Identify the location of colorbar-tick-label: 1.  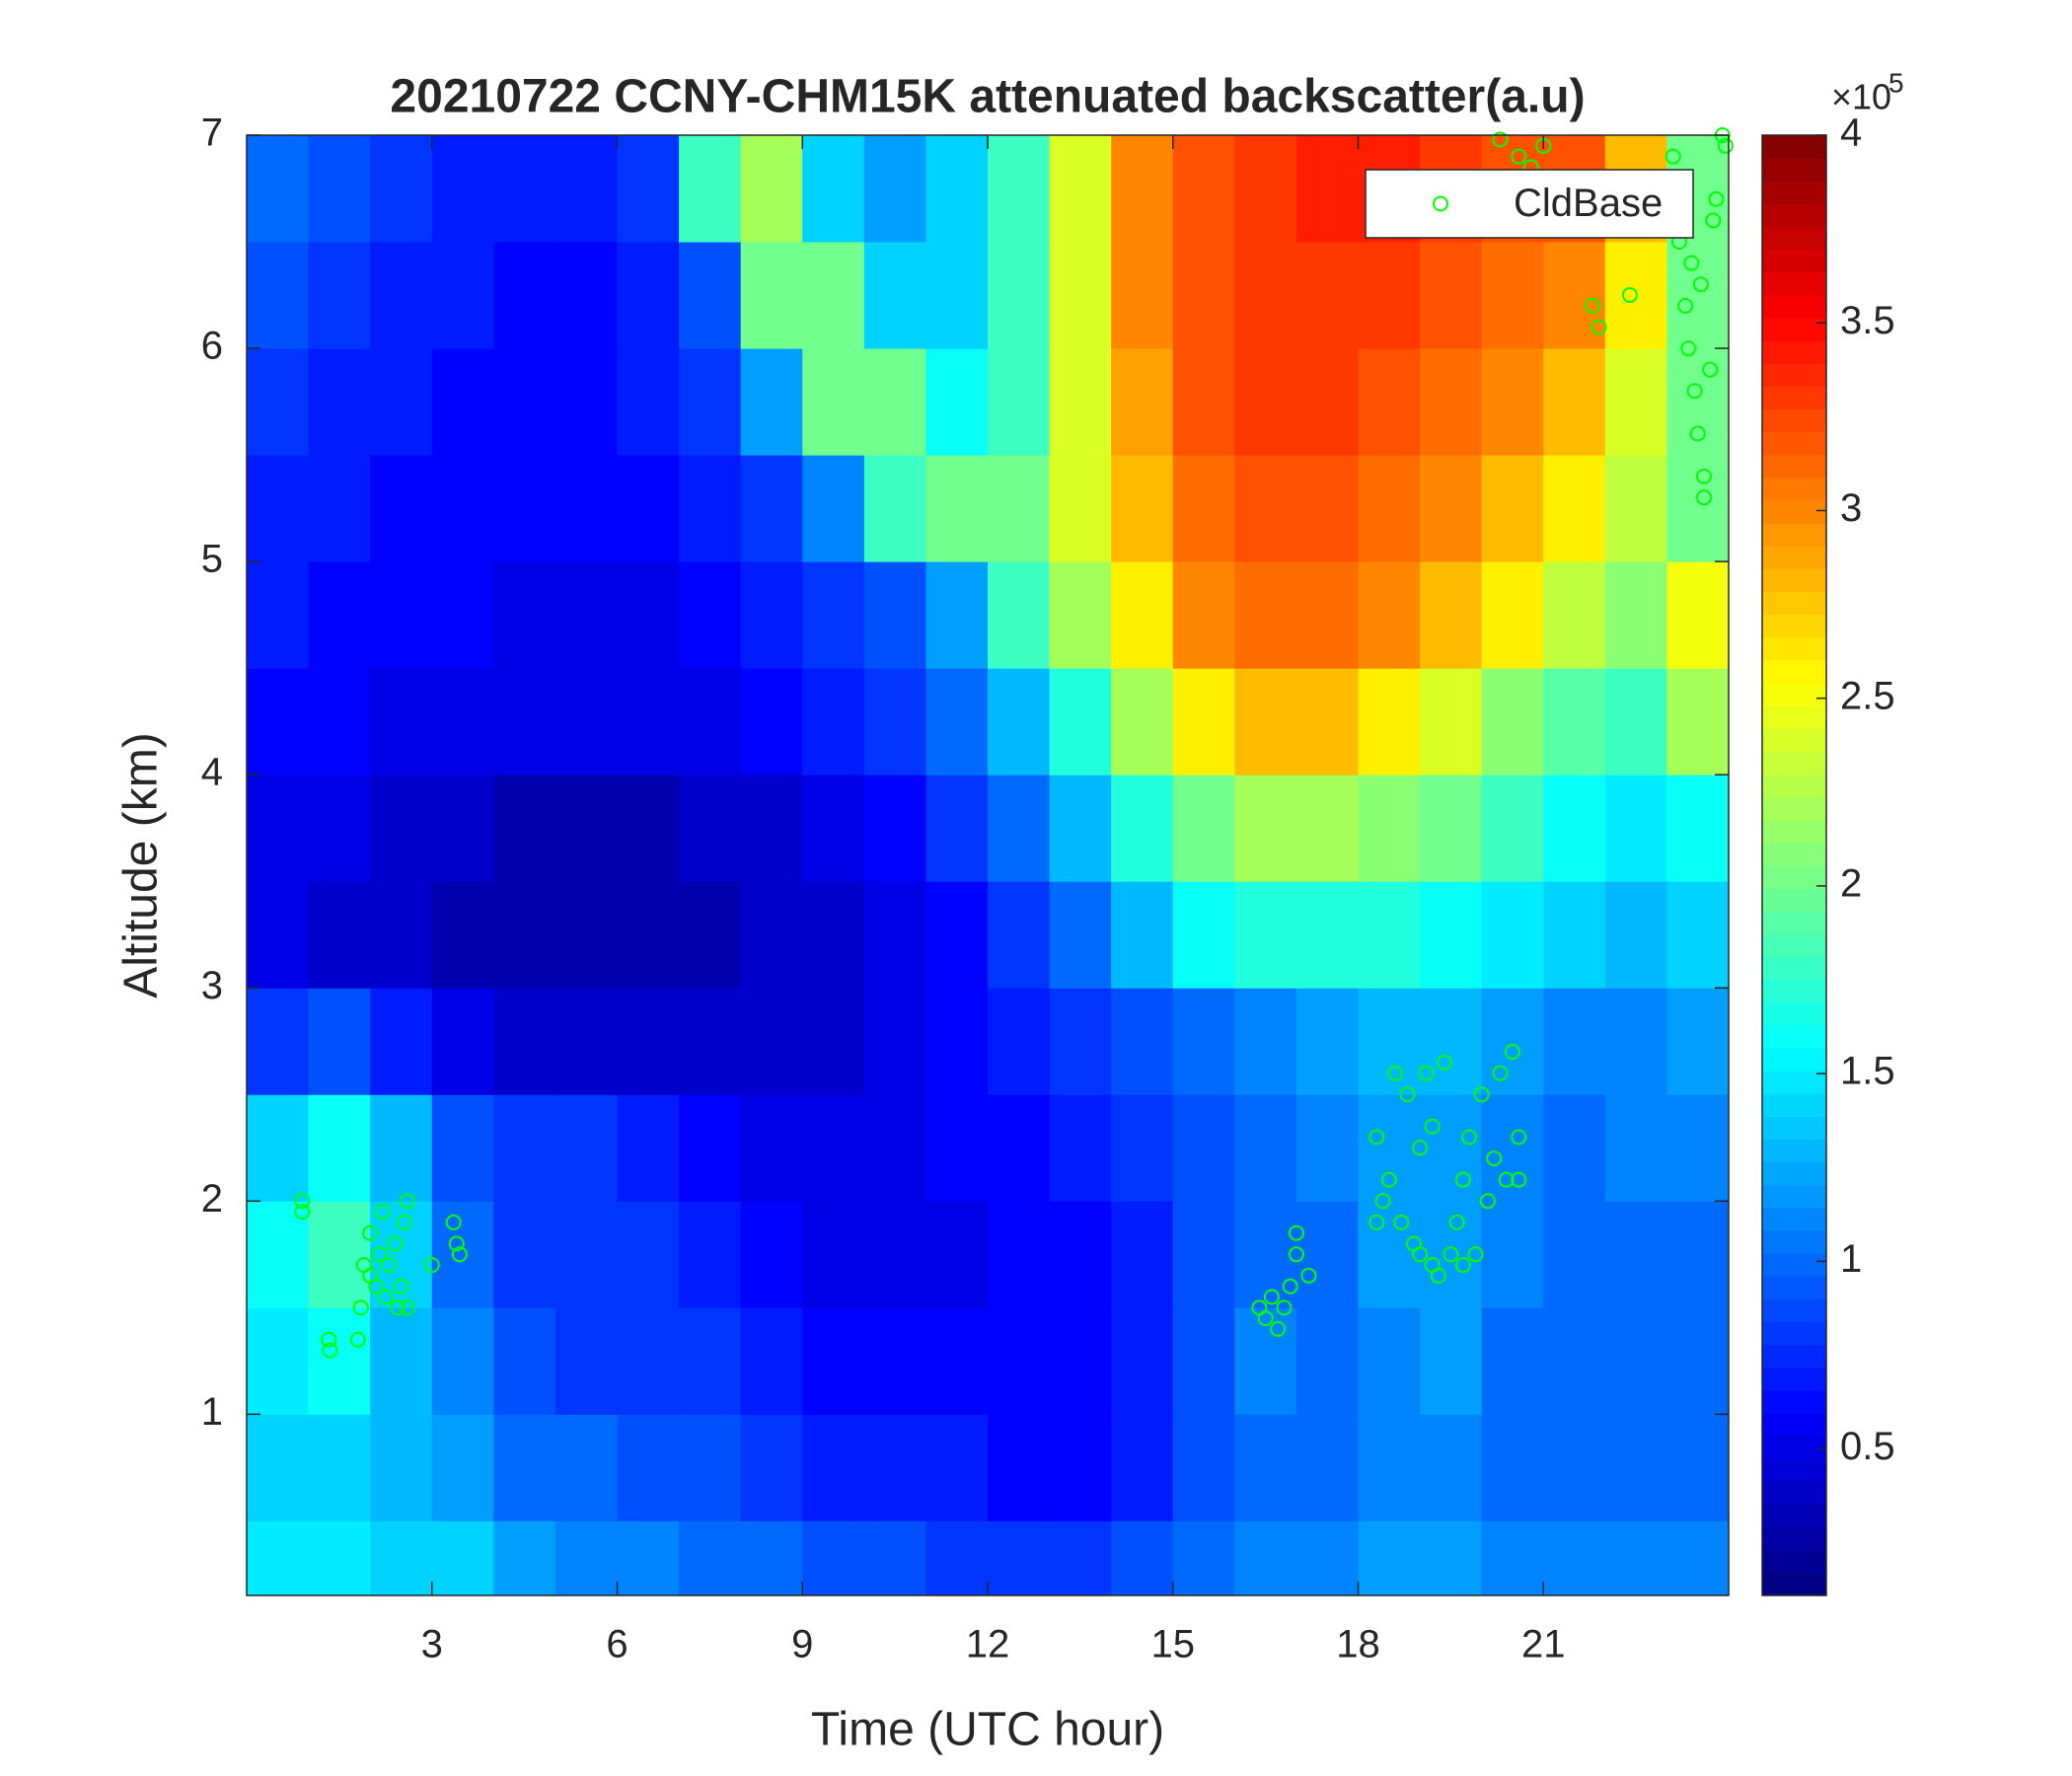
(1851, 1259).